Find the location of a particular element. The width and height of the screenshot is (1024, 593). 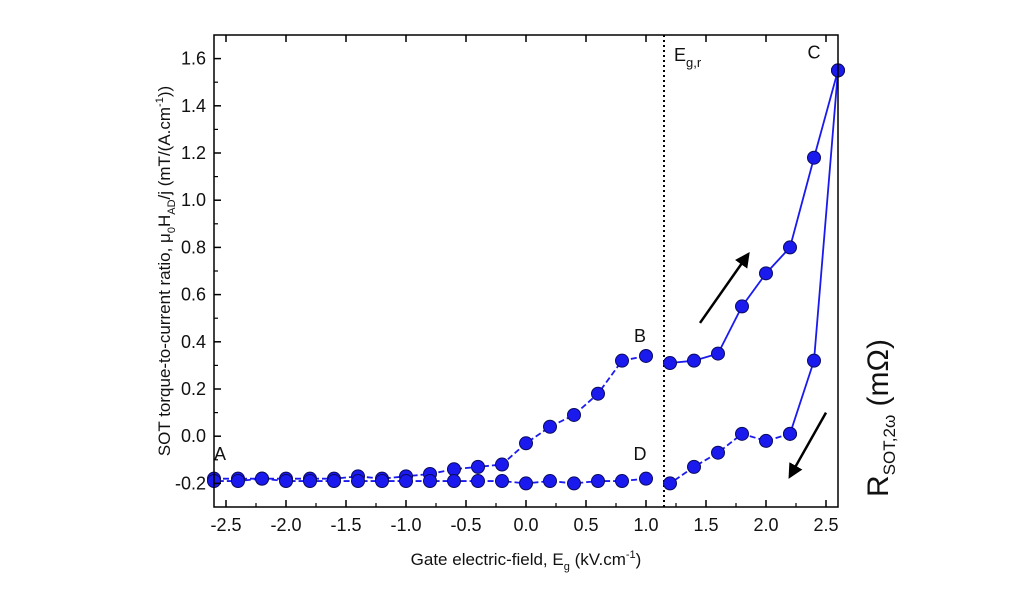

y-tick-label: 0.6 is located at coordinates (193, 295).